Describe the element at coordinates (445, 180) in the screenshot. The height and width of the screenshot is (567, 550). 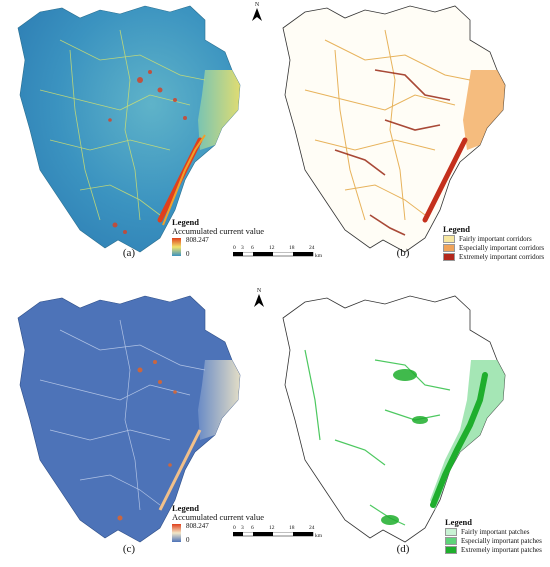
I see `extreme-strip` at that location.